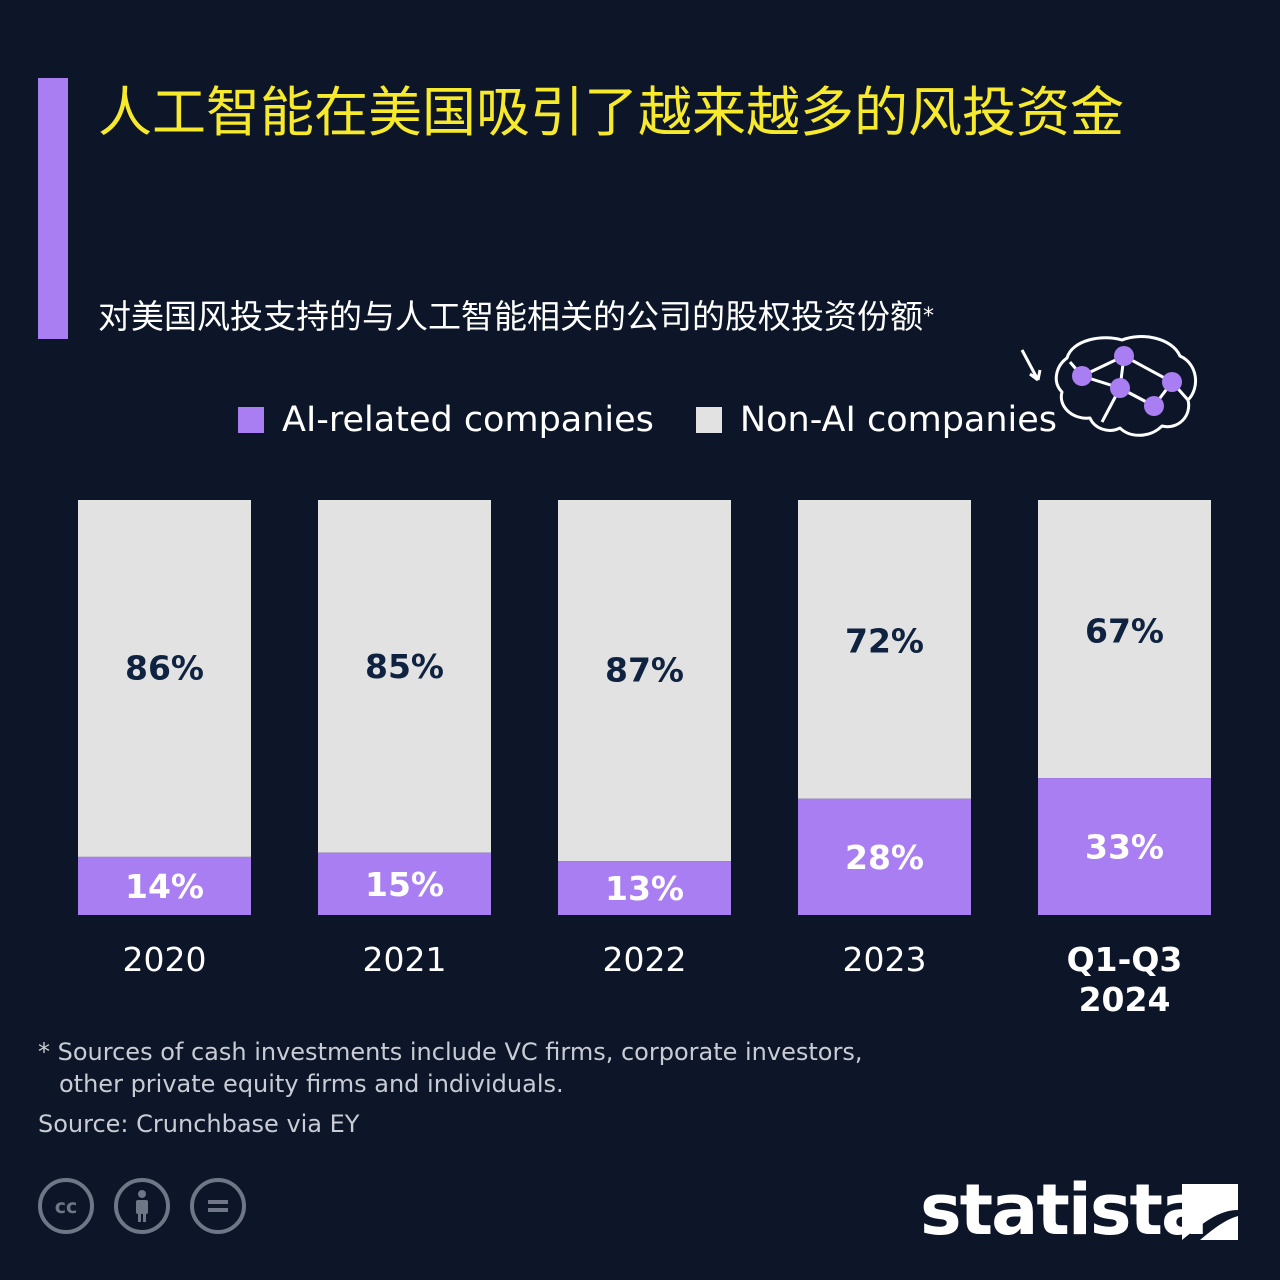  I want to click on label-non-ai-2: 87%, so click(644, 670).